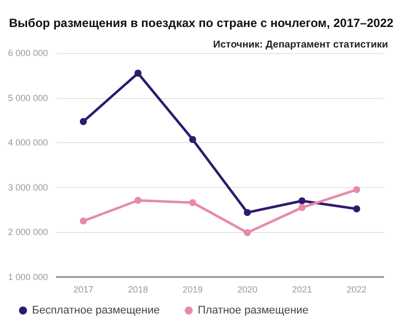  What do you see at coordinates (300, 45) in the screenshot?
I see `text: Источник: Департамент статистики` at bounding box center [300, 45].